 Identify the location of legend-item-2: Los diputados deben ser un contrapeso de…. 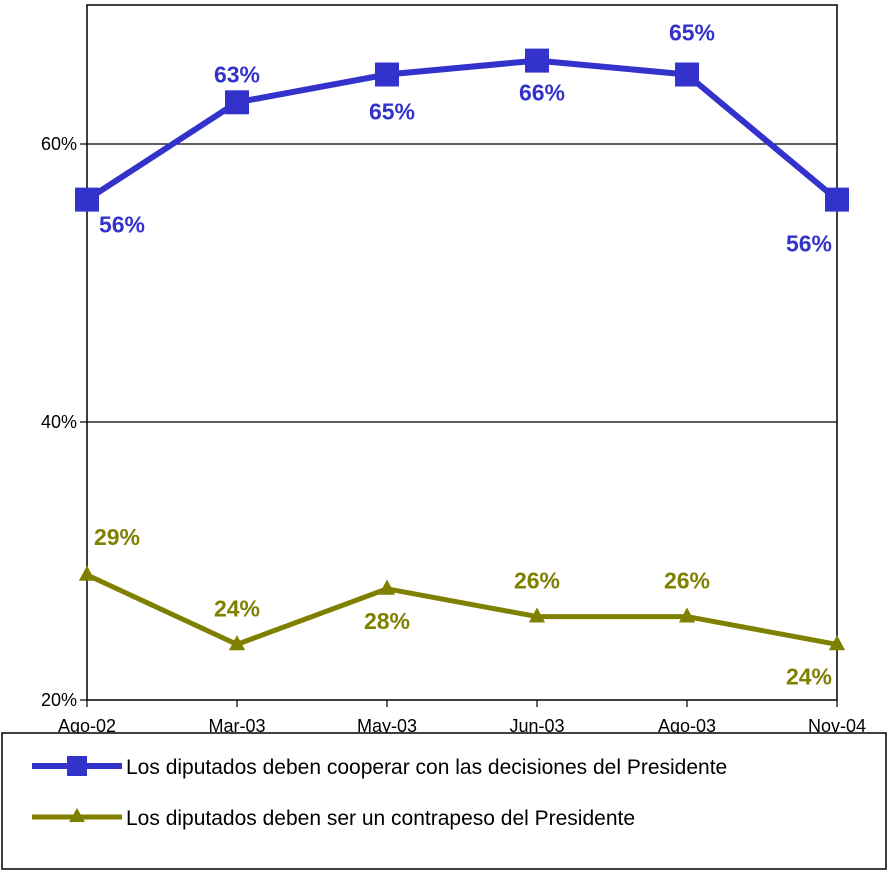
(333, 818).